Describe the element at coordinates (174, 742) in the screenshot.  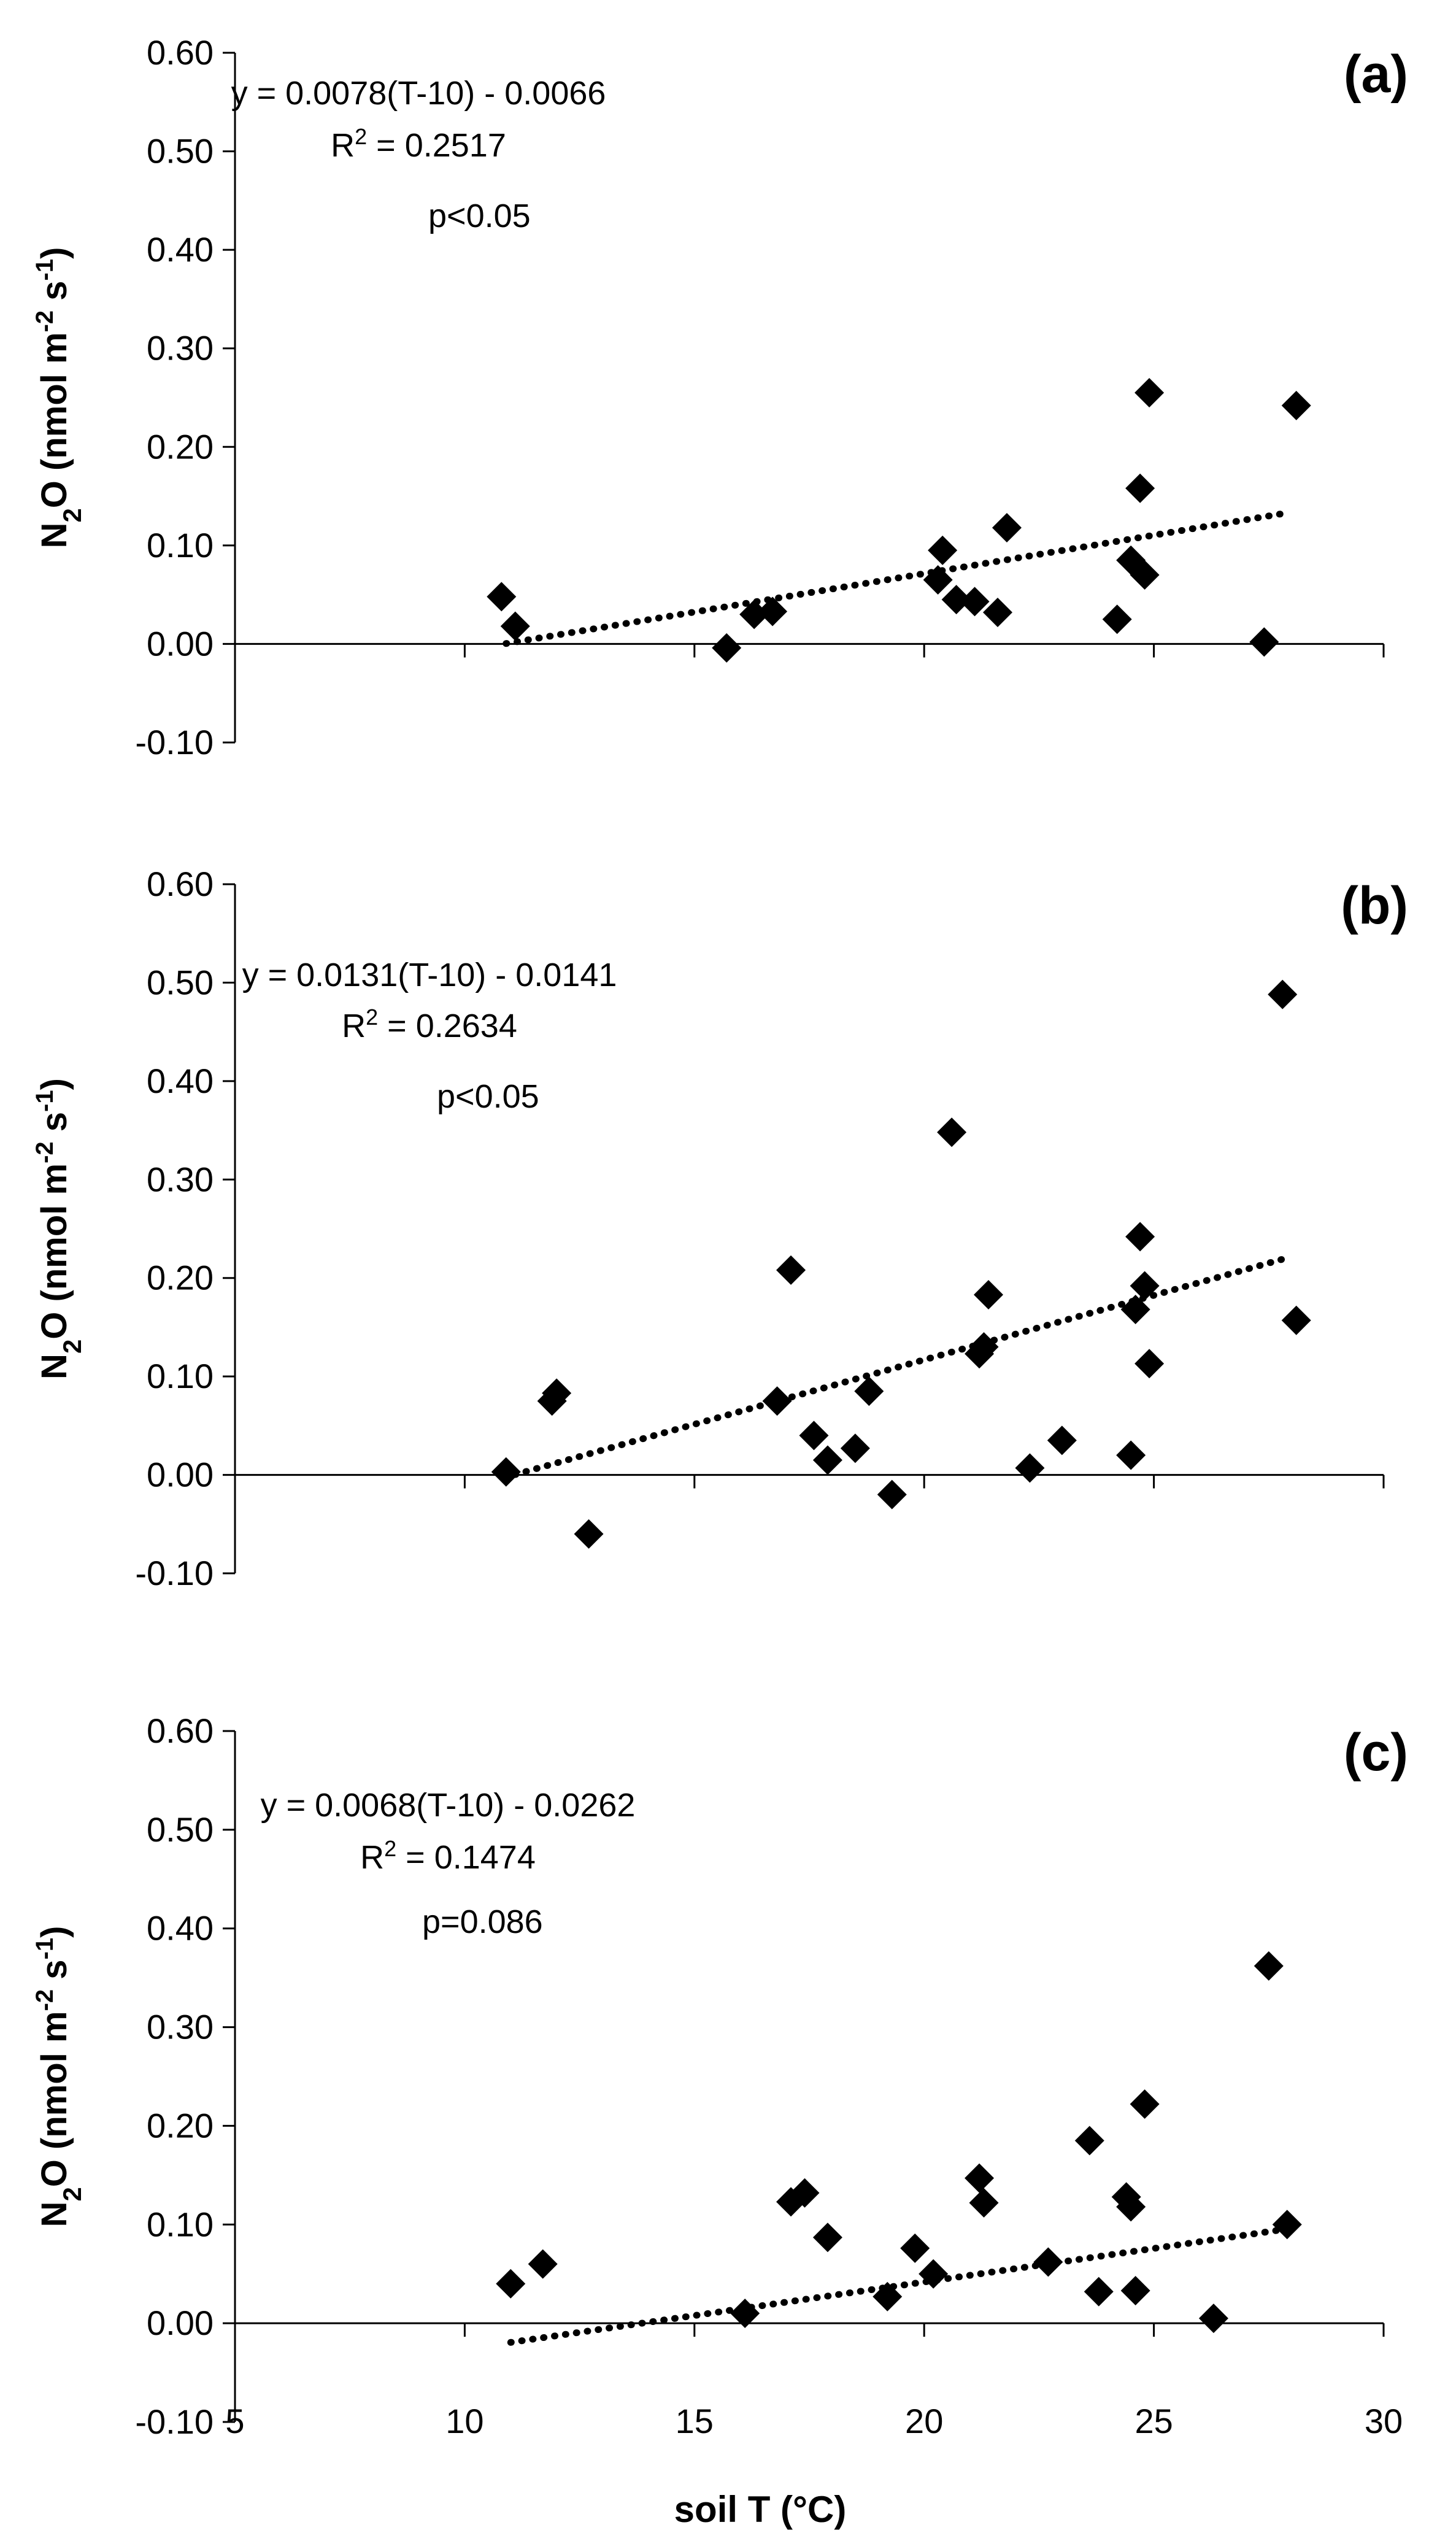
I see `y-tick-label: -0.10` at that location.